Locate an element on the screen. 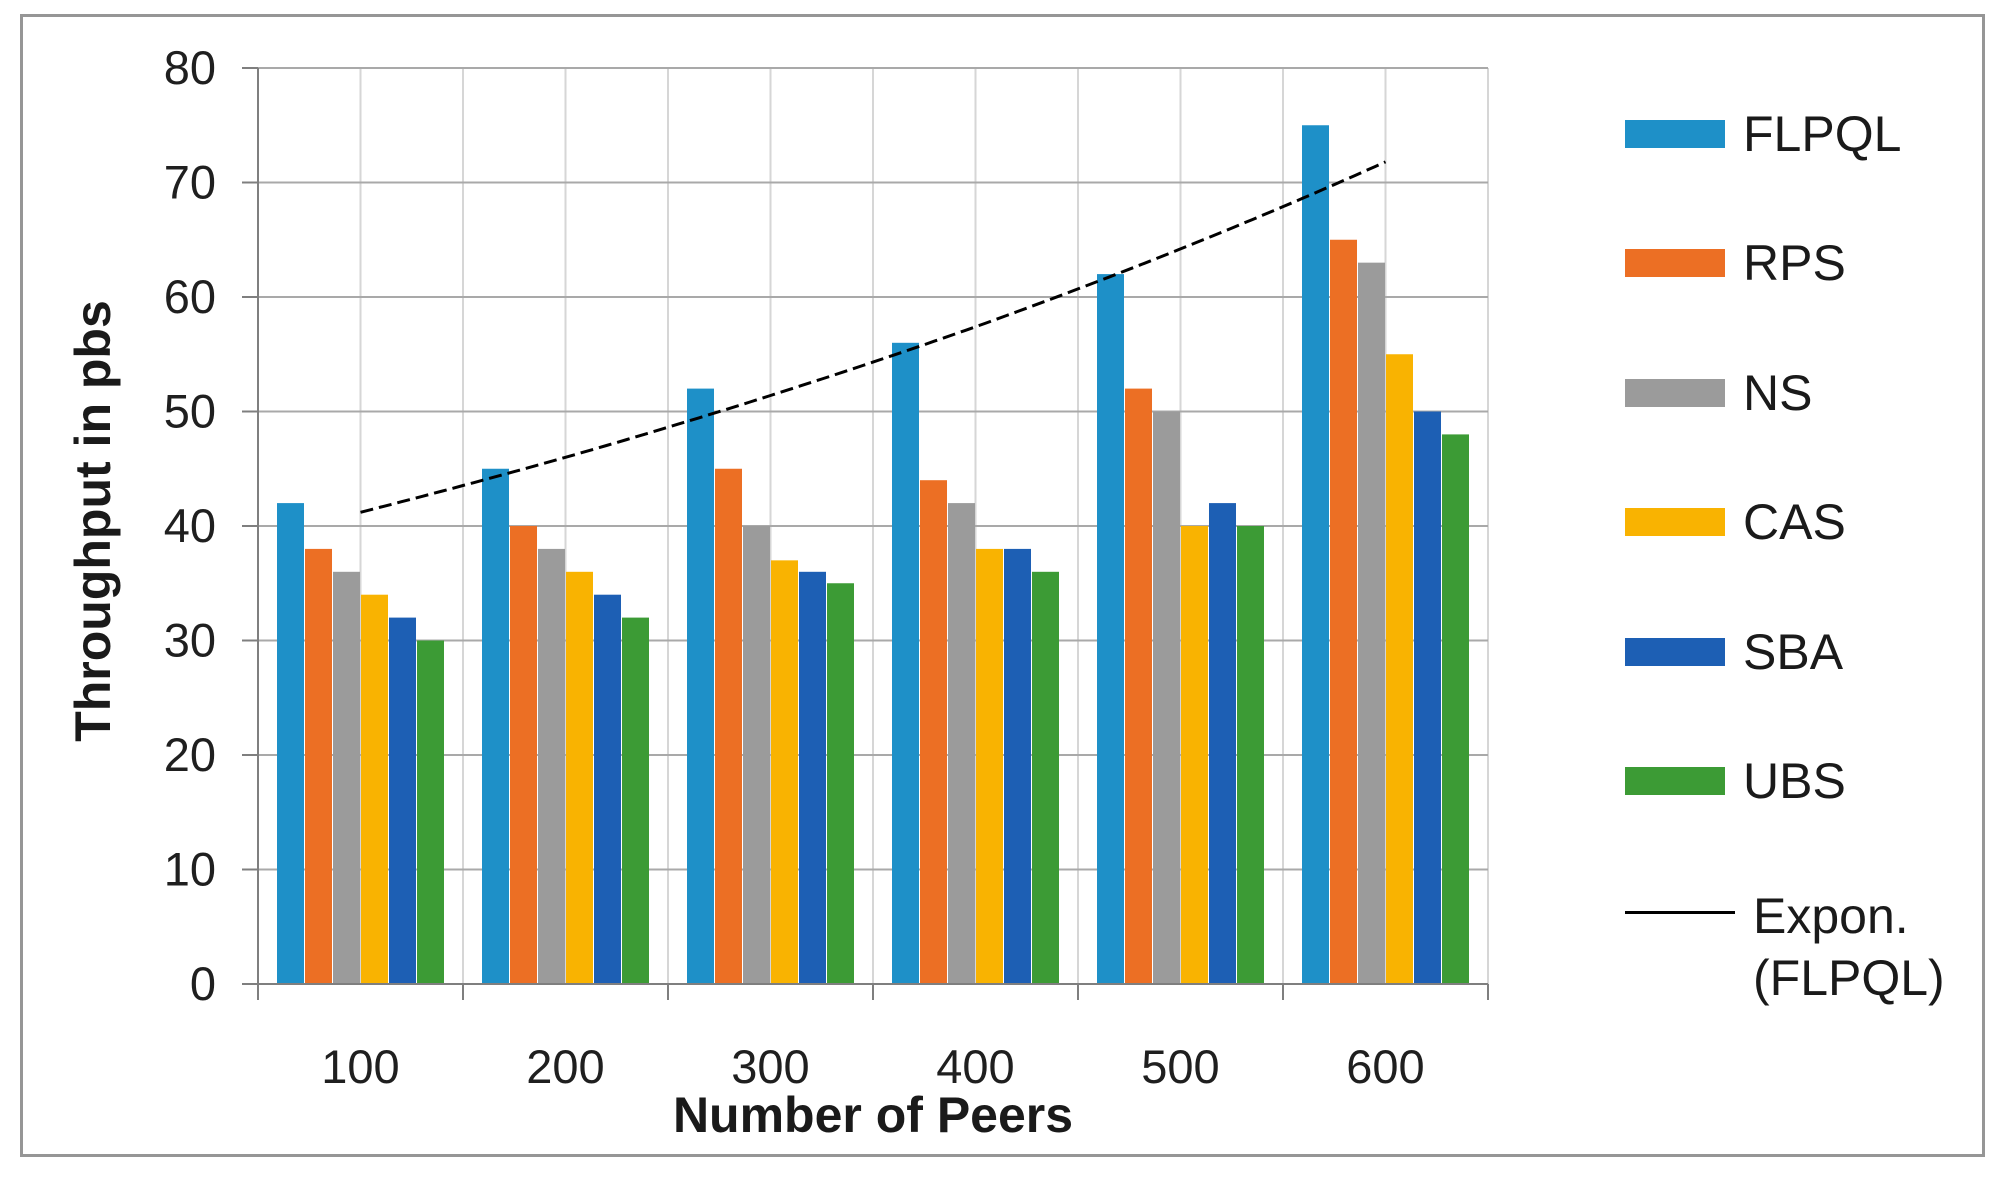 This screenshot has width=2003, height=1182. y-tick-label: 30 is located at coordinates (190, 640).